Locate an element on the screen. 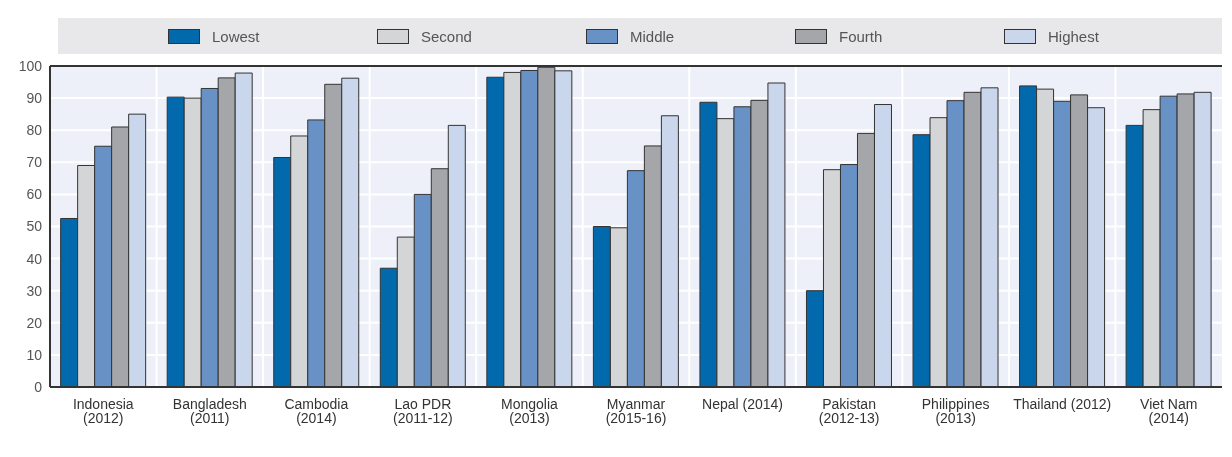 Image resolution: width=1232 pixels, height=457 pixels. x-tick-label: Cambodia (2014) is located at coordinates (316, 410).